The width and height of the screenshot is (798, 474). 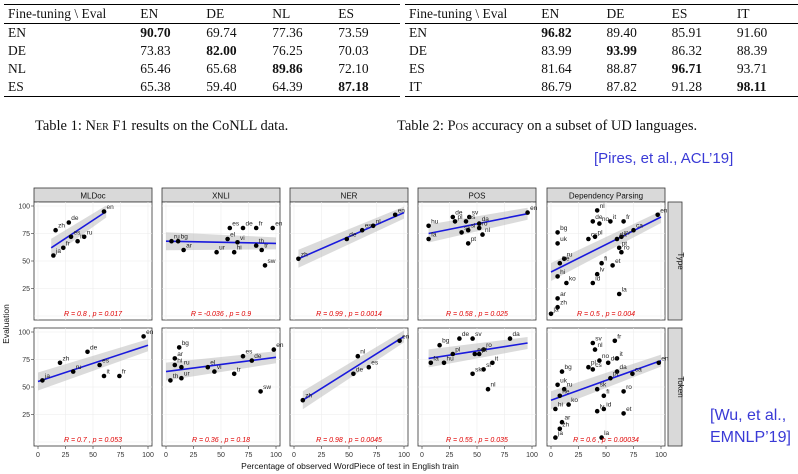 I want to click on row-label: EN, so click(x=418, y=32).